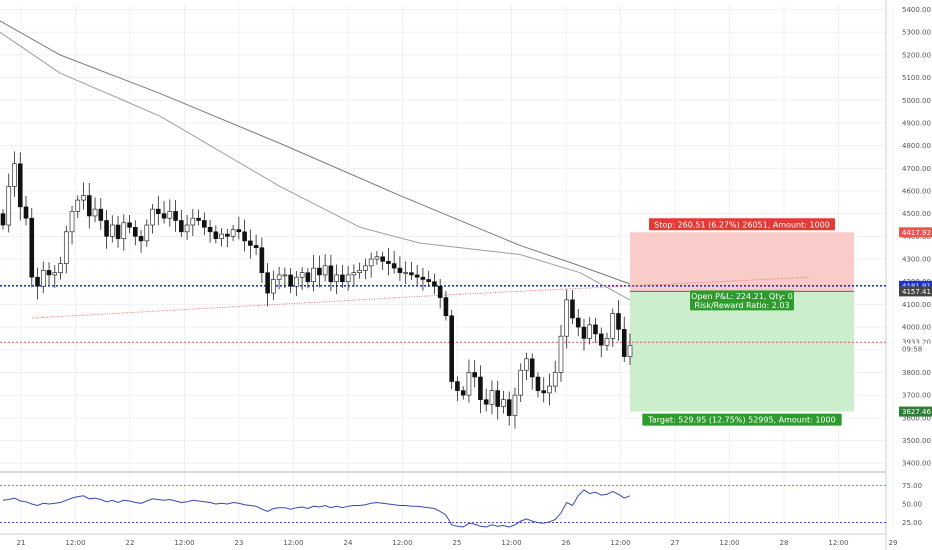 This screenshot has height=550, width=932. I want to click on pnl-label-bg, so click(742, 300).